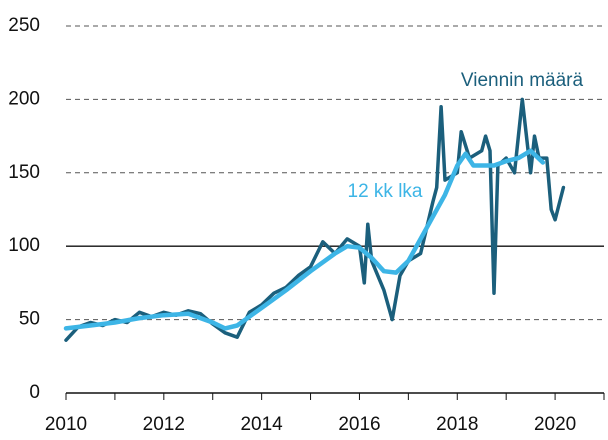 This screenshot has height=440, width=608. What do you see at coordinates (24, 98) in the screenshot?
I see `y-tick-label: 200` at bounding box center [24, 98].